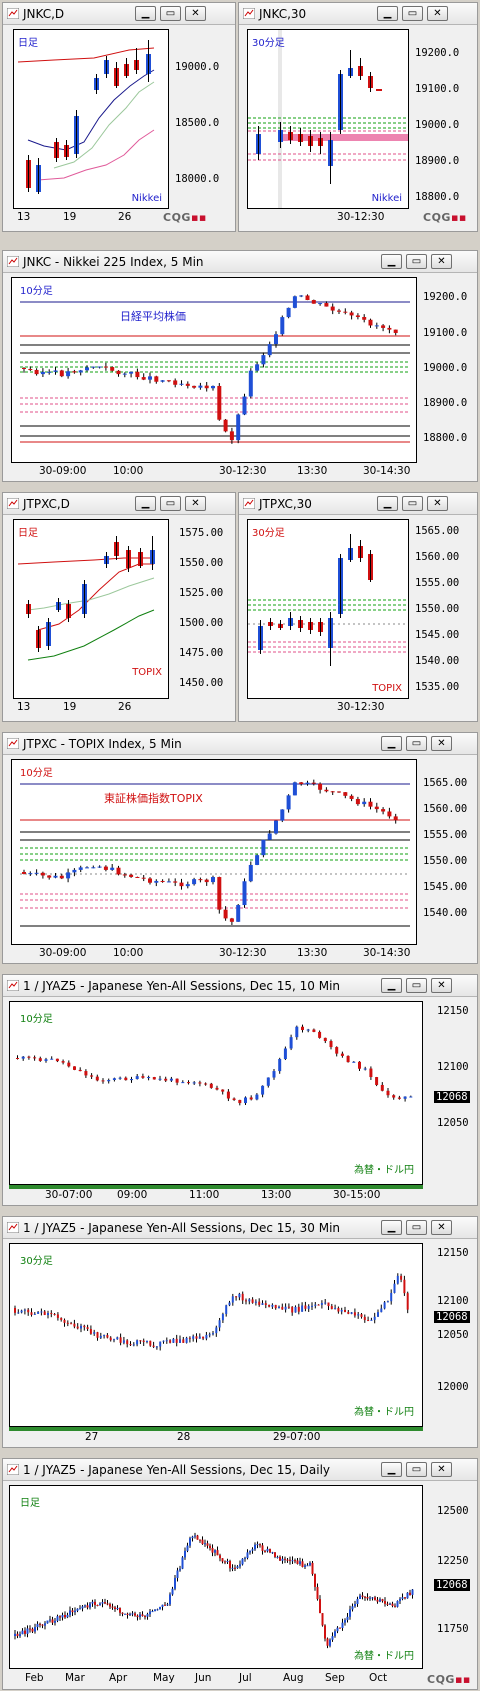 Image resolution: width=480 pixels, height=1691 pixels. What do you see at coordinates (335, 1678) in the screenshot?
I see `x-tick: Sep` at bounding box center [335, 1678].